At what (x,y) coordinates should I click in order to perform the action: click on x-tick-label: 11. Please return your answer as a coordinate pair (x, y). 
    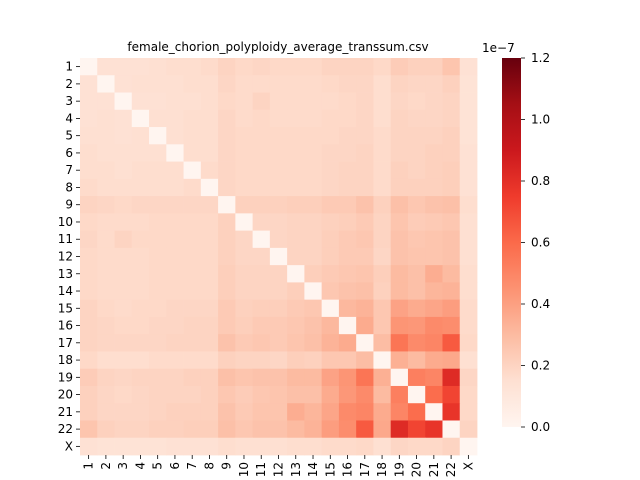
    Looking at the image, I should click on (261, 469).